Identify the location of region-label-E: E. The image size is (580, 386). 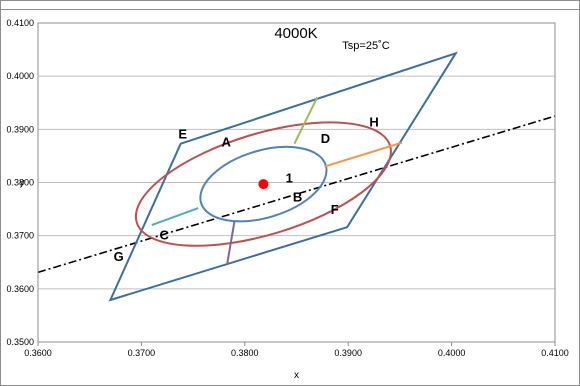
(182, 133).